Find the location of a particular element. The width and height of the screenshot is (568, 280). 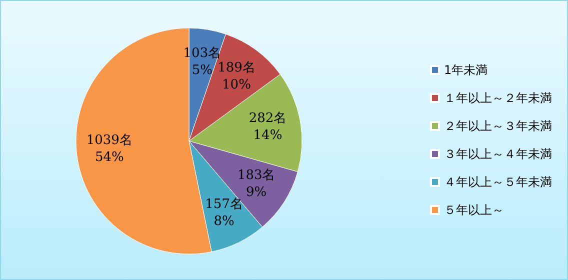

legend-label: ２年以上～３年未満 is located at coordinates (498, 126).